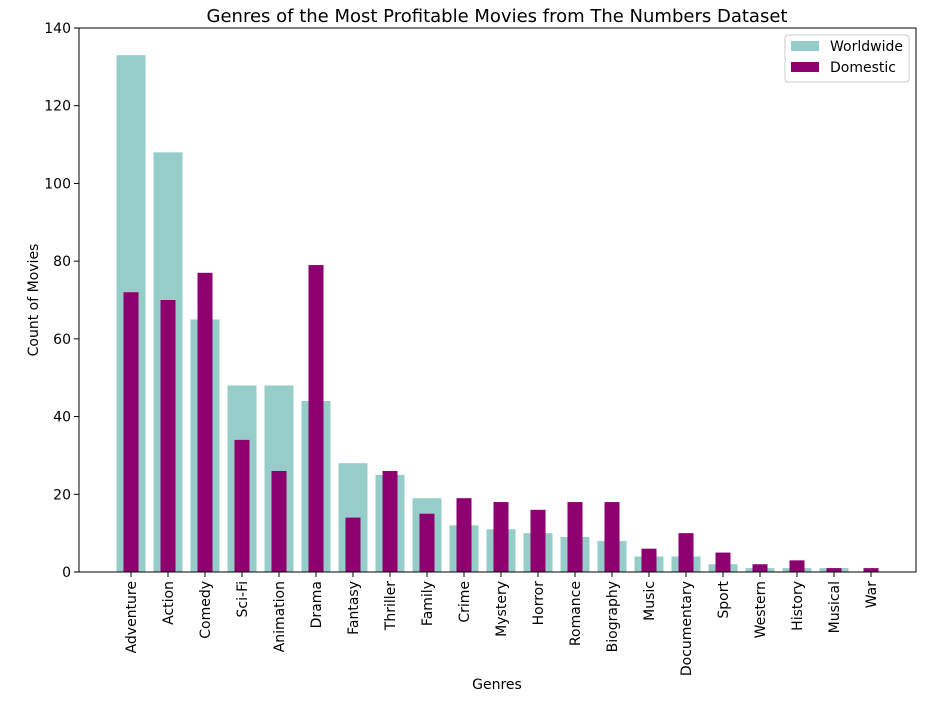 The width and height of the screenshot is (949, 706). Describe the element at coordinates (280, 616) in the screenshot. I see `x-tick-label: Animation` at that location.